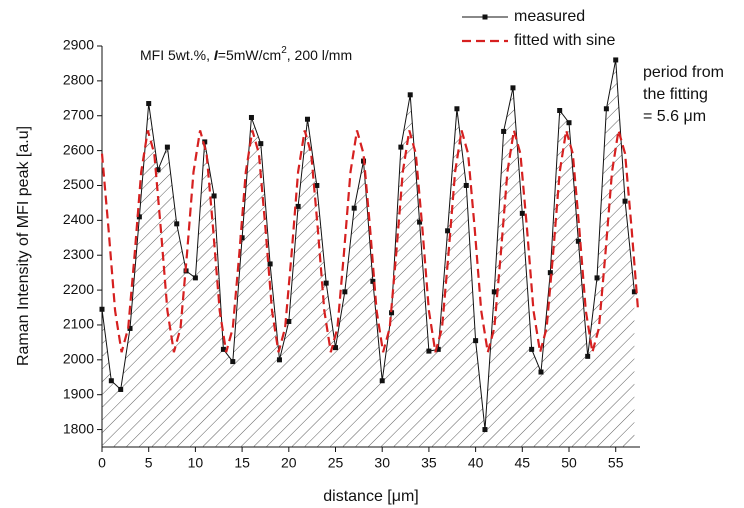 The height and width of the screenshot is (508, 744). I want to click on y-tick-label: 2300, so click(78, 254).